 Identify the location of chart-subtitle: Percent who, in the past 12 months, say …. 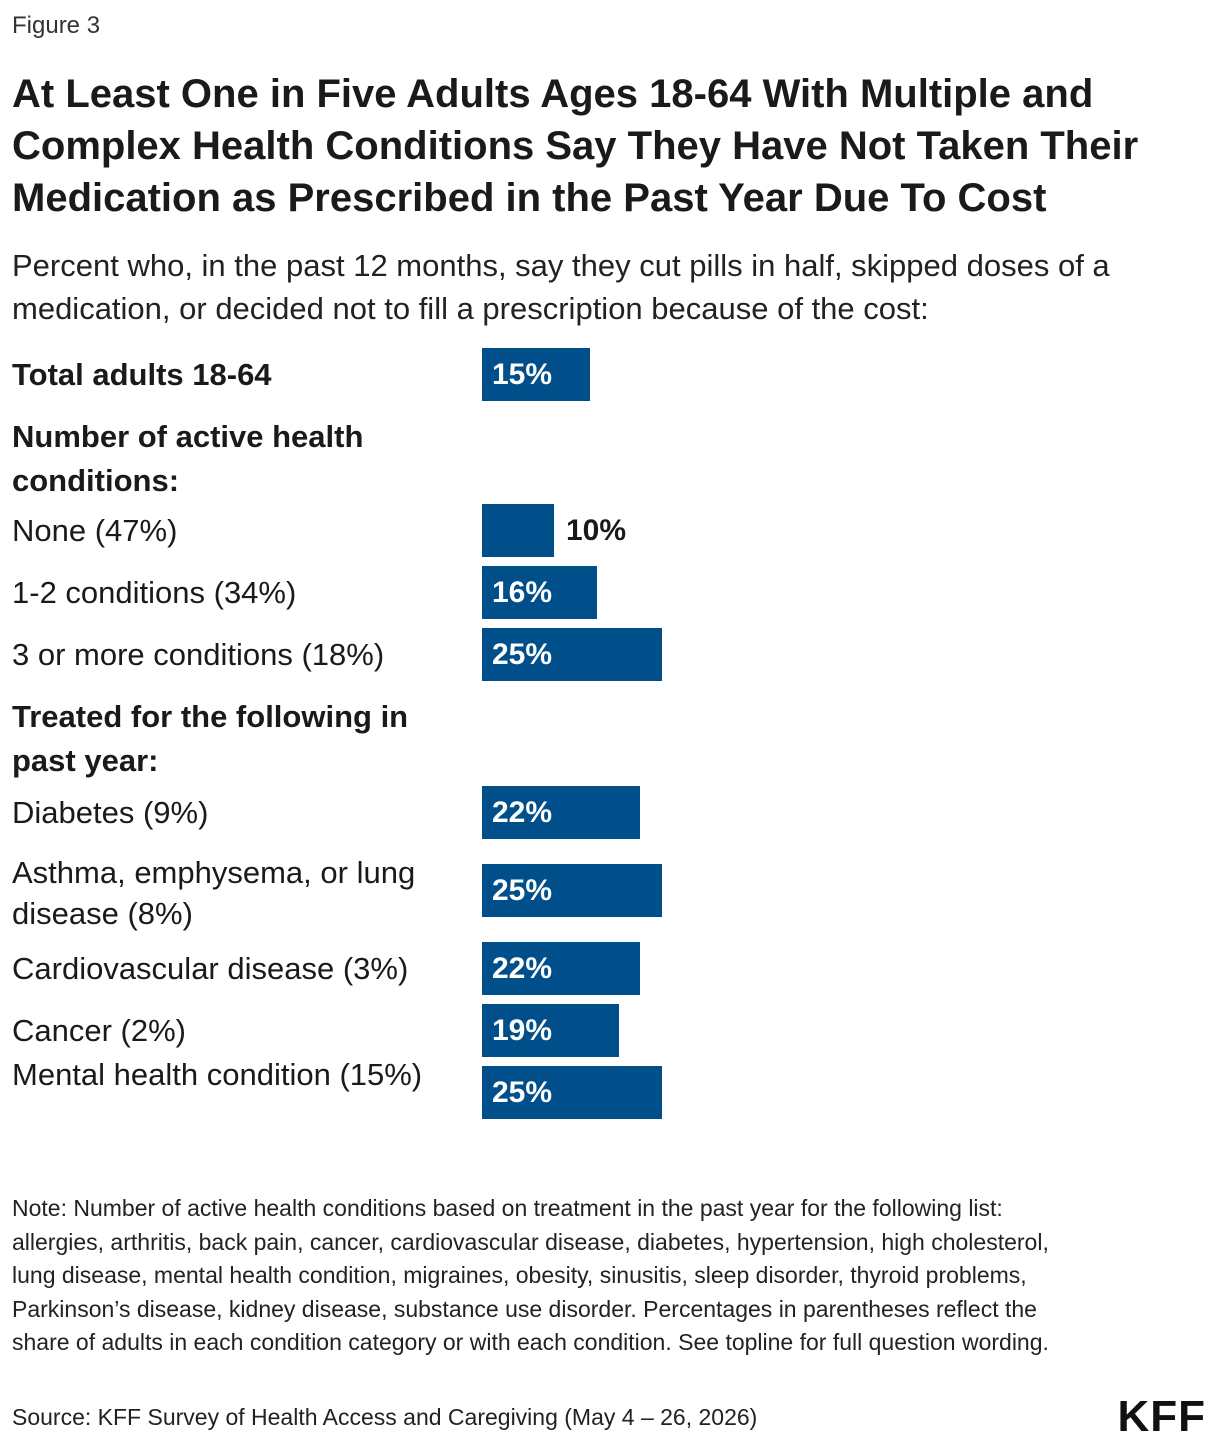
(561, 287).